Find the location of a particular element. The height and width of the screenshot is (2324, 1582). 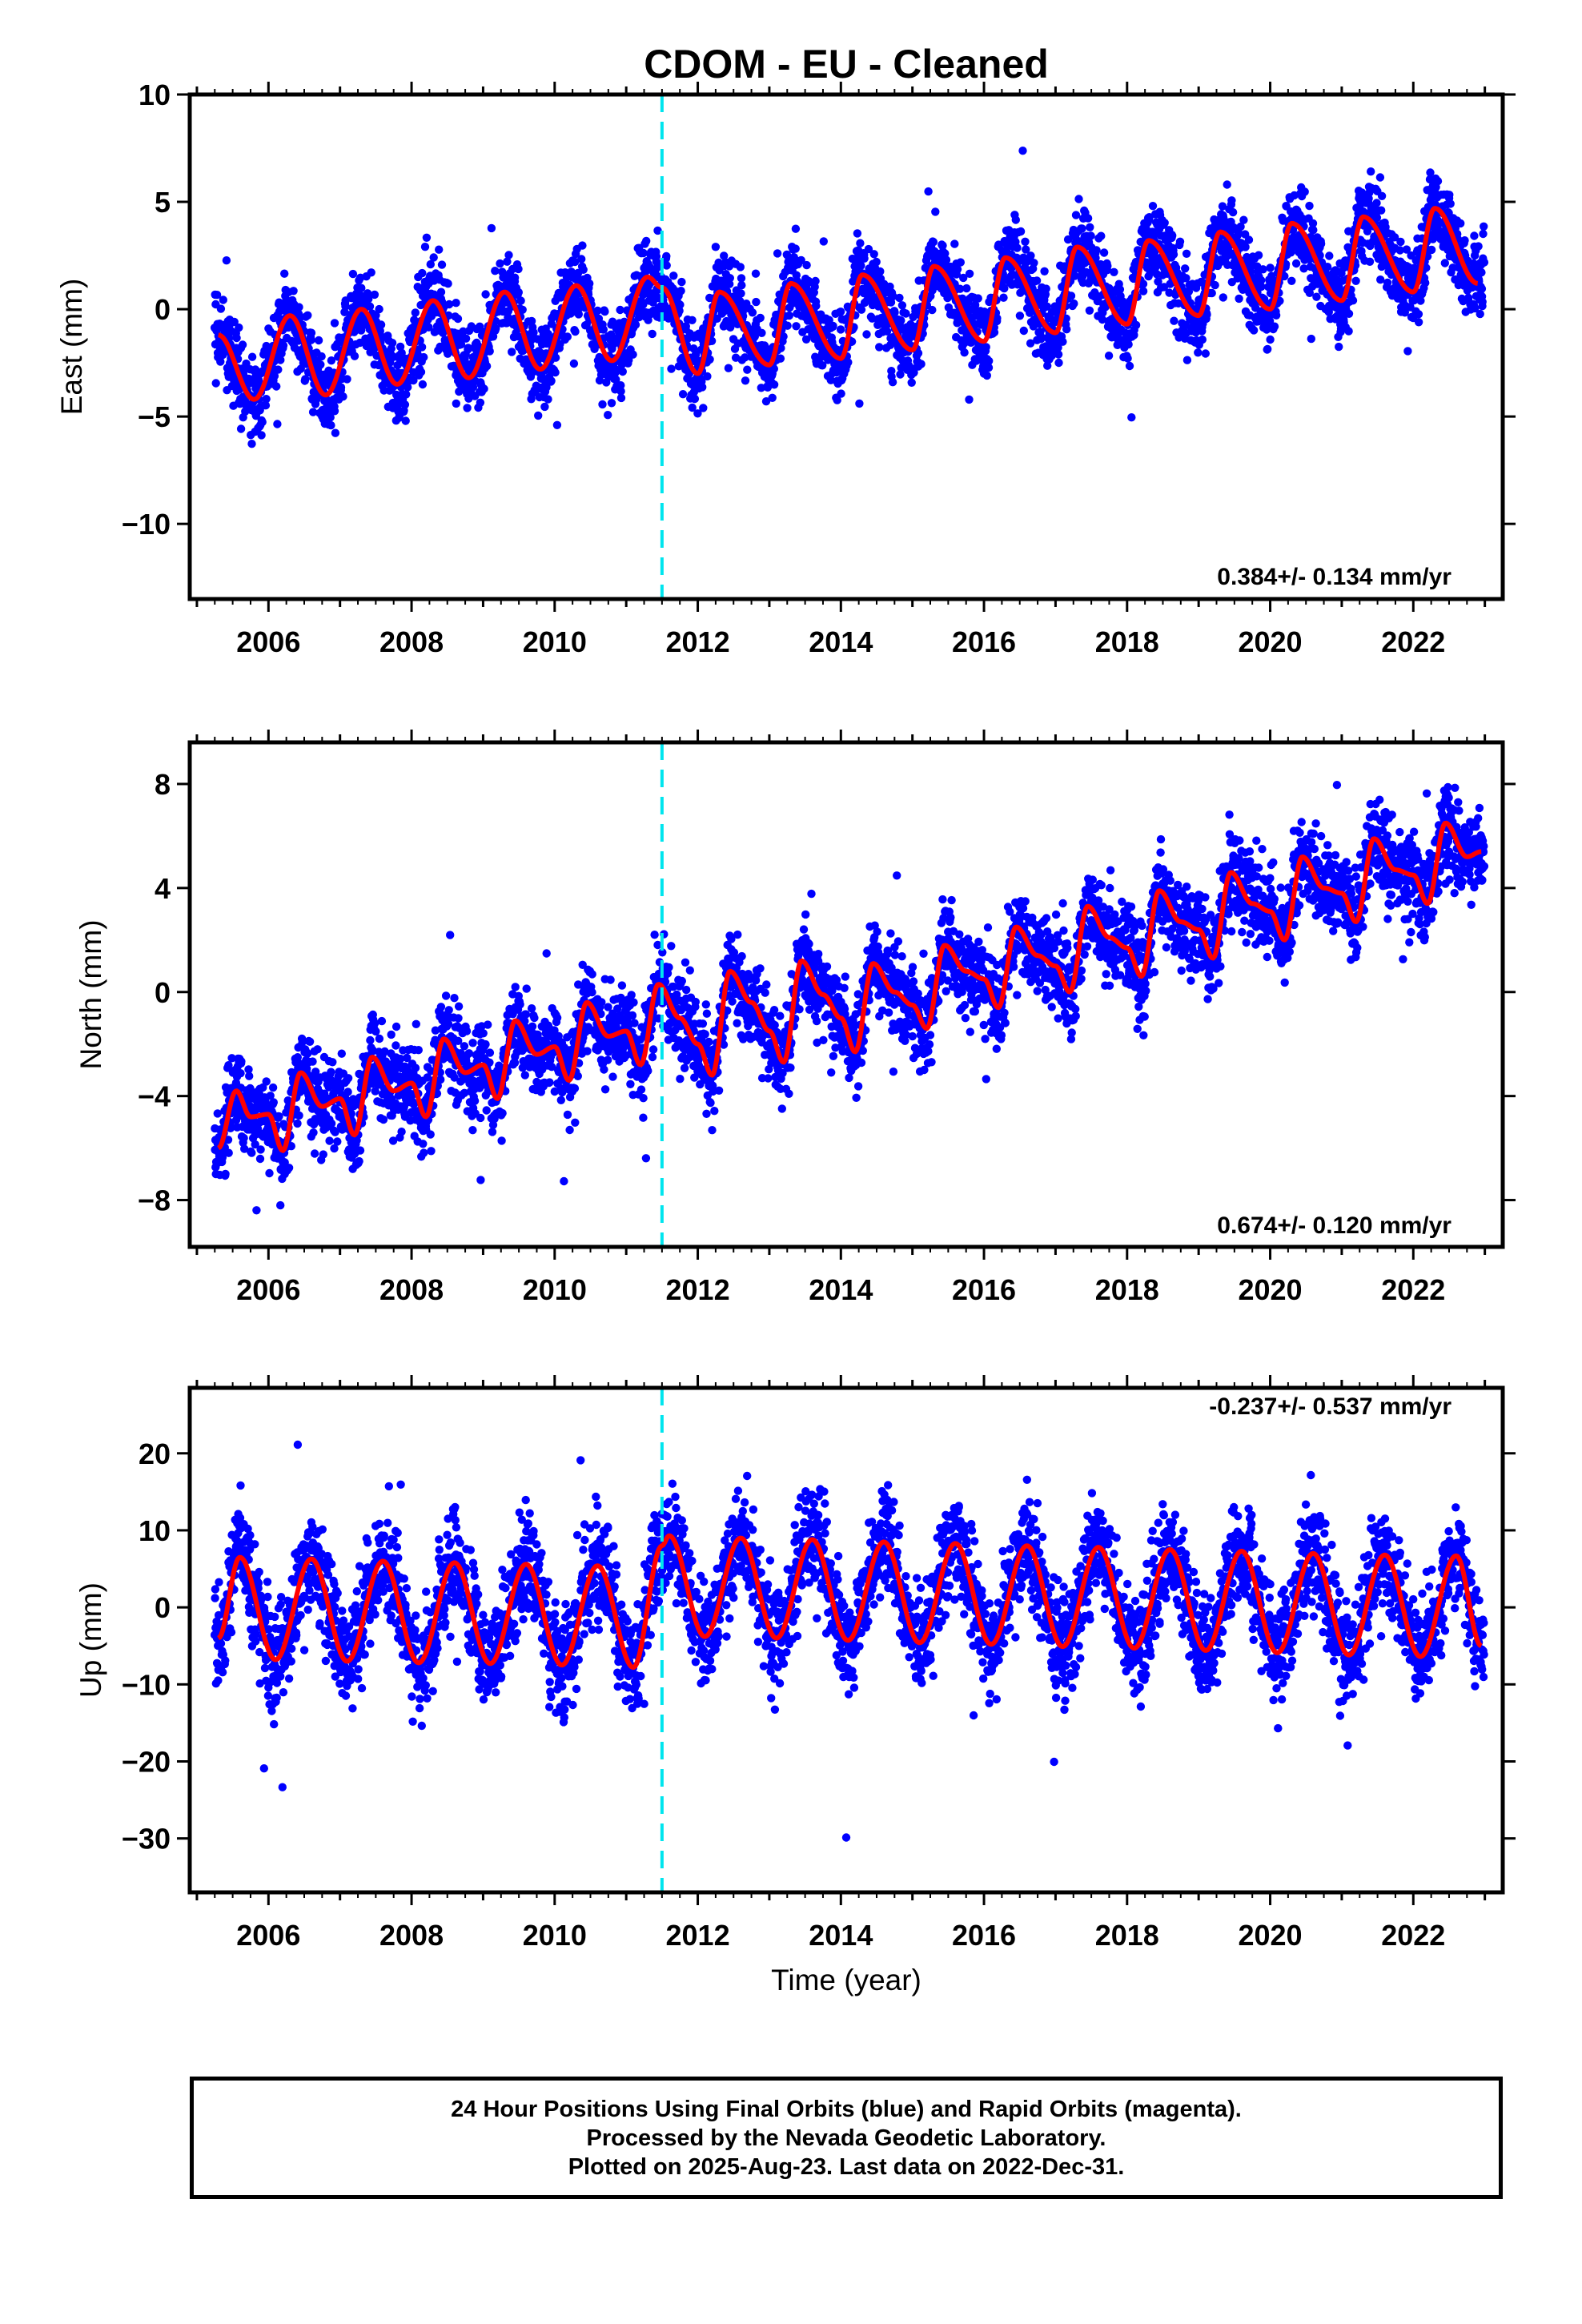

y-tick-label: 10 is located at coordinates (155, 94).